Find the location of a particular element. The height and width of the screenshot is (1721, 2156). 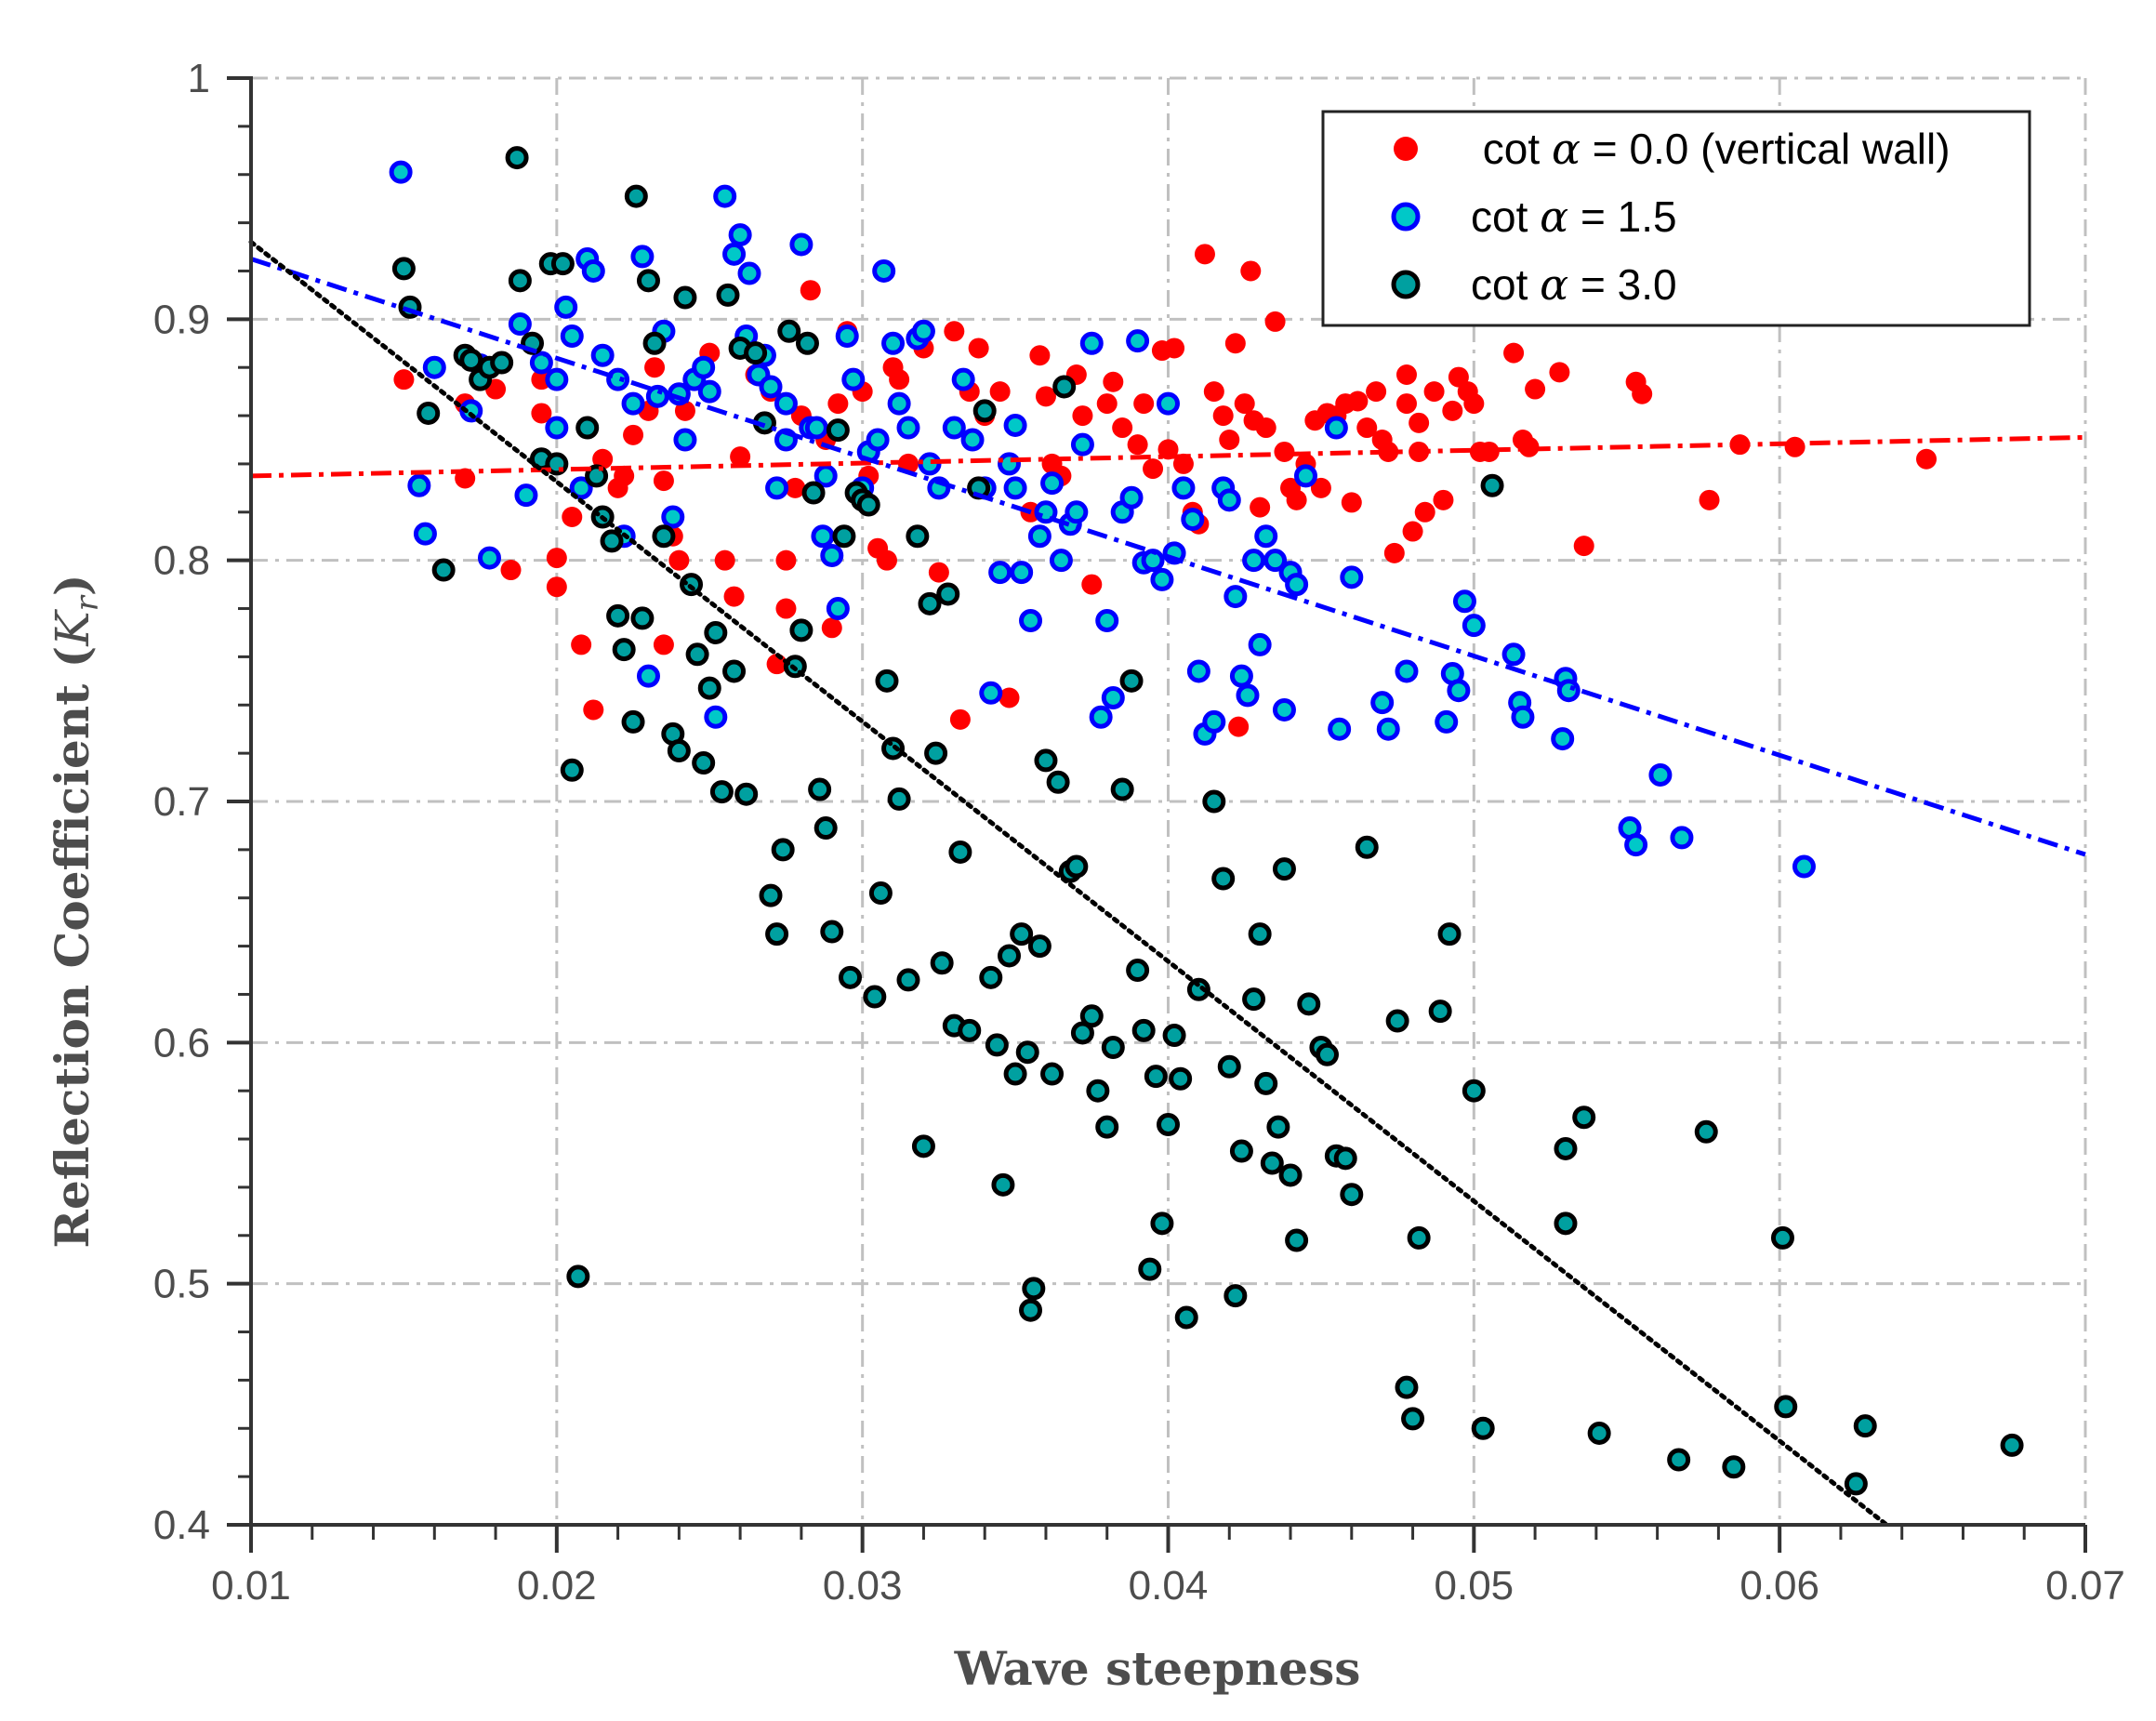

y-axis-label-close: ) is located at coordinates (72, 585).